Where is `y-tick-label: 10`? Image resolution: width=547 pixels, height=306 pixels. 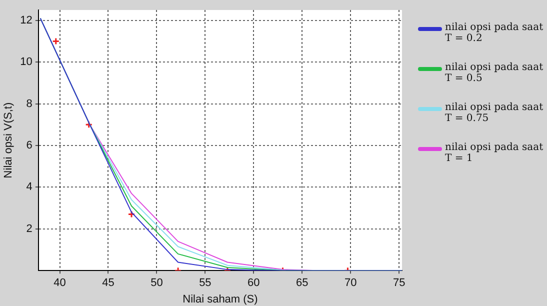 y-tick-label: 10 is located at coordinates (26, 62).